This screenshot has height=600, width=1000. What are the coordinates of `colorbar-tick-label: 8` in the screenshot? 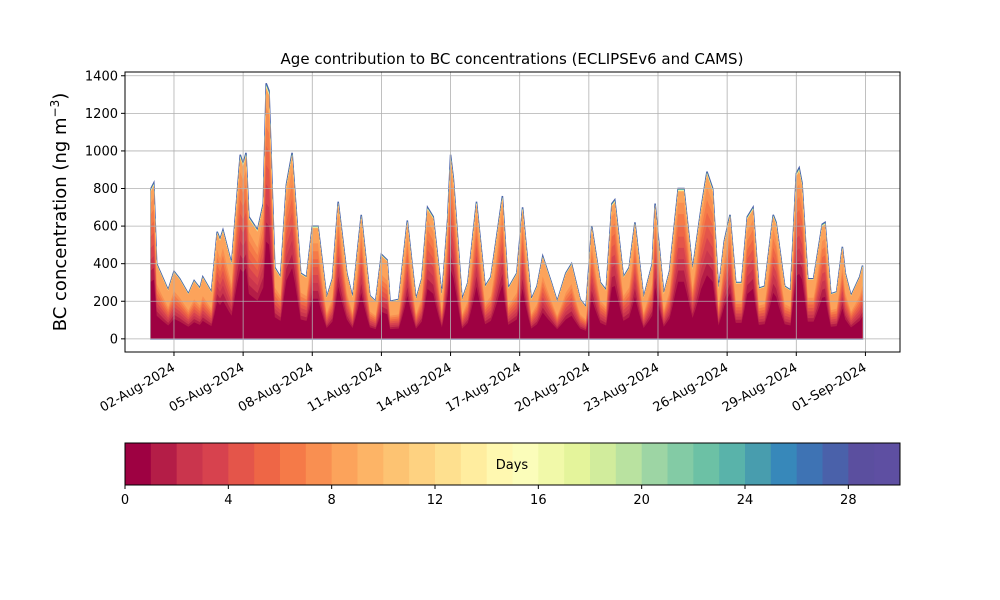 It's located at (332, 500).